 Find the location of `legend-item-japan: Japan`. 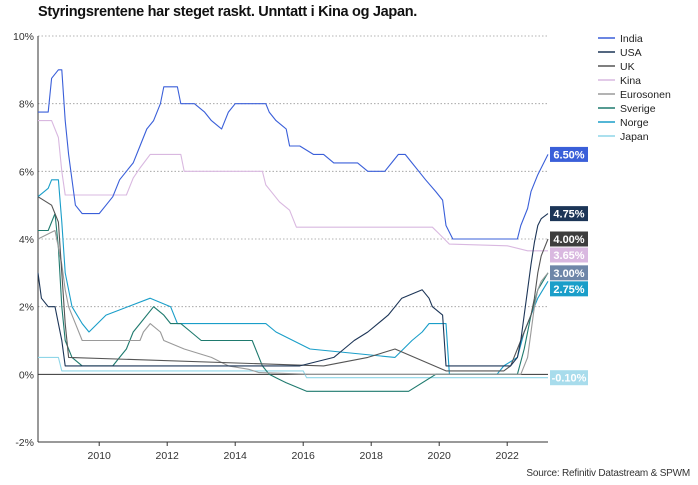

legend-item-japan: Japan is located at coordinates (623, 137).